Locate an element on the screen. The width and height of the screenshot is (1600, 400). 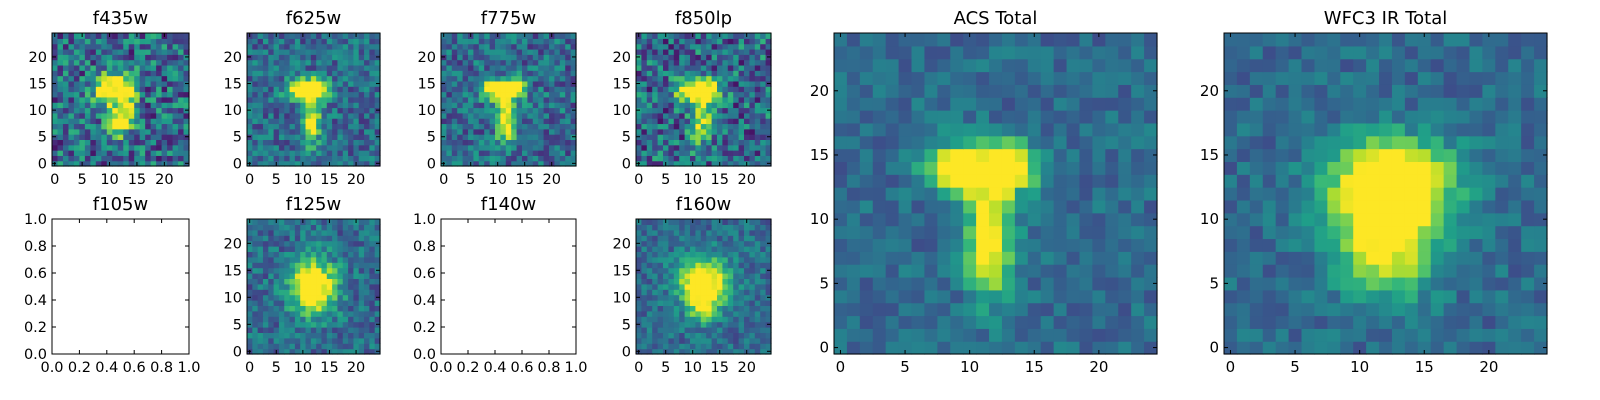
y-tick-label: 15 is located at coordinates (622, 85).